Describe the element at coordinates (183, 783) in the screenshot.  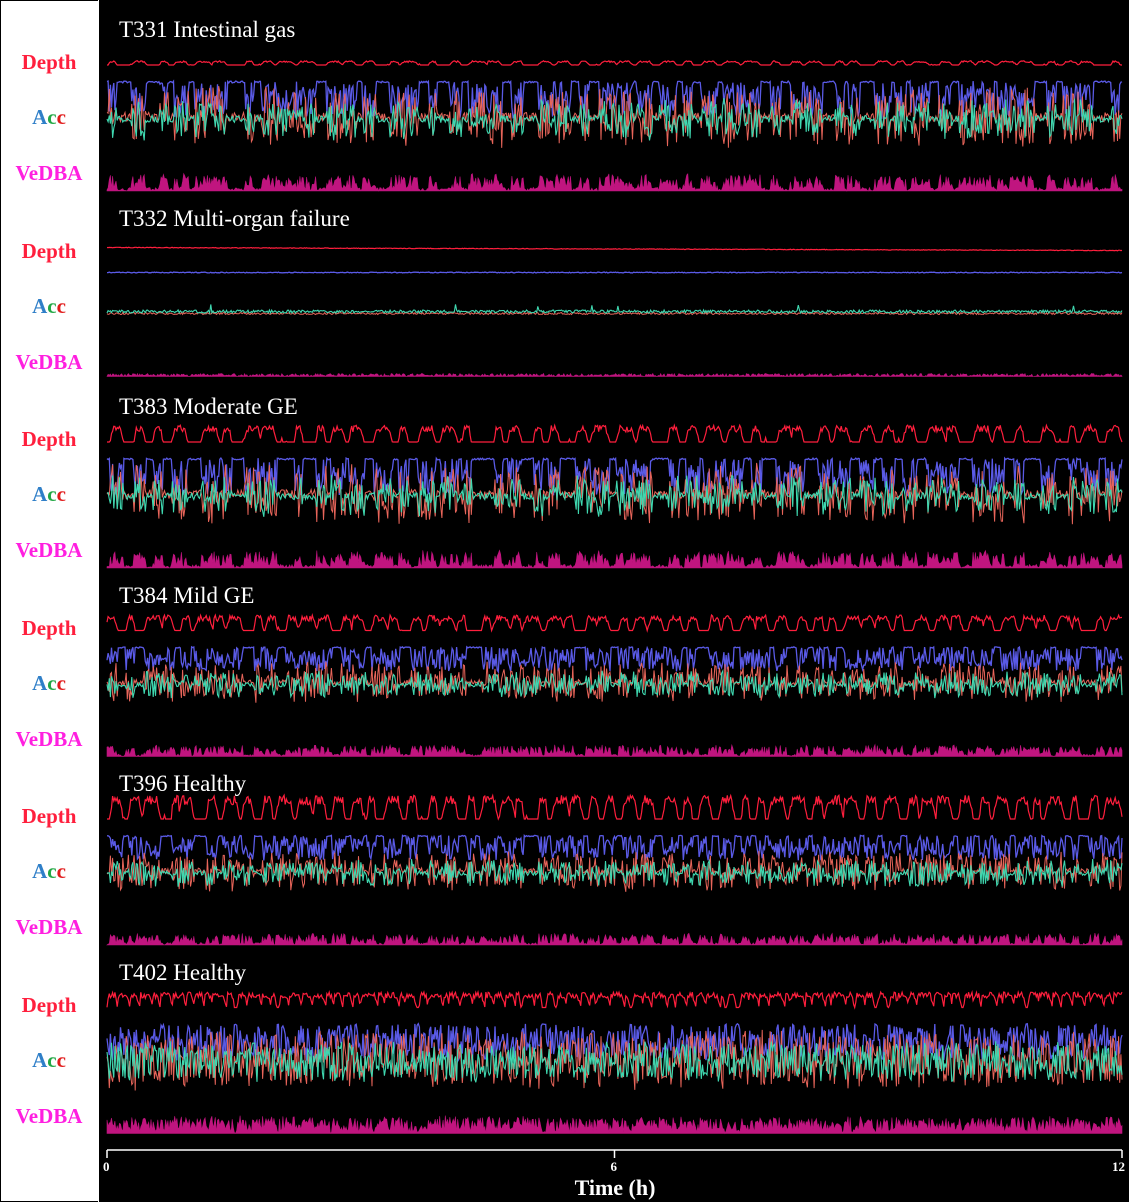
I see `panel-title: T396 Healthy` at that location.